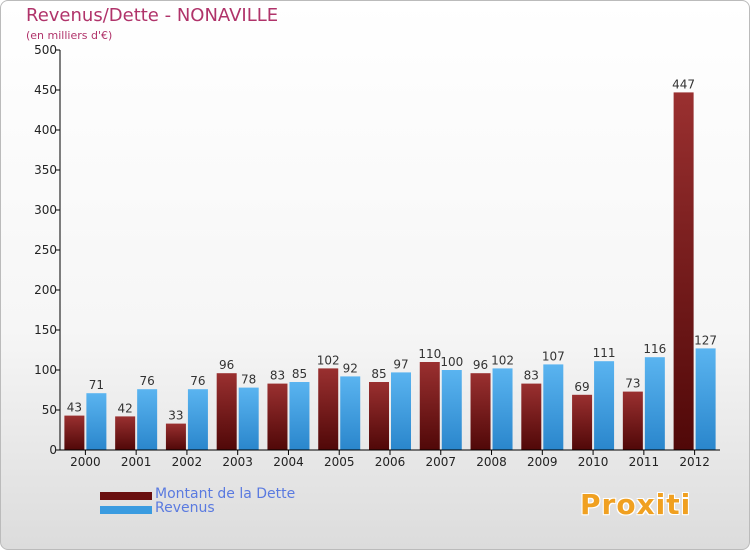 The height and width of the screenshot is (550, 750). Describe the element at coordinates (491, 462) in the screenshot. I see `x-tick-label: 2008` at that location.